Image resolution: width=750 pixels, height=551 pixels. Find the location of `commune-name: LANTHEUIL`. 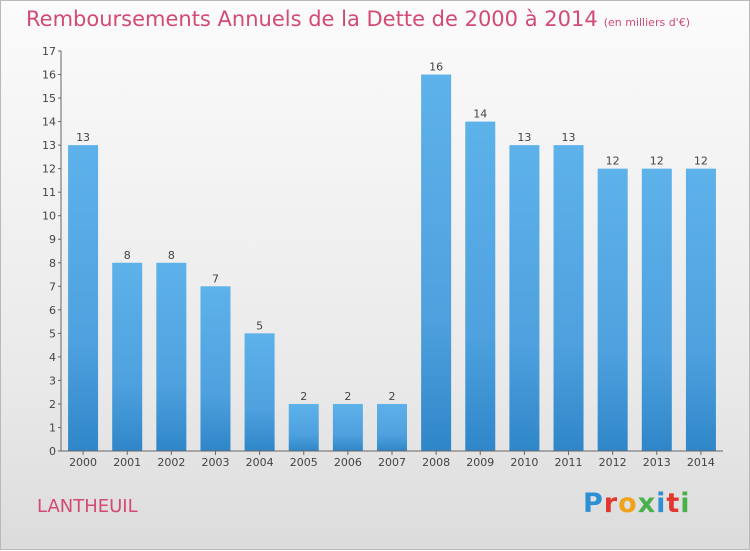

commune-name: LANTHEUIL is located at coordinates (87, 506).